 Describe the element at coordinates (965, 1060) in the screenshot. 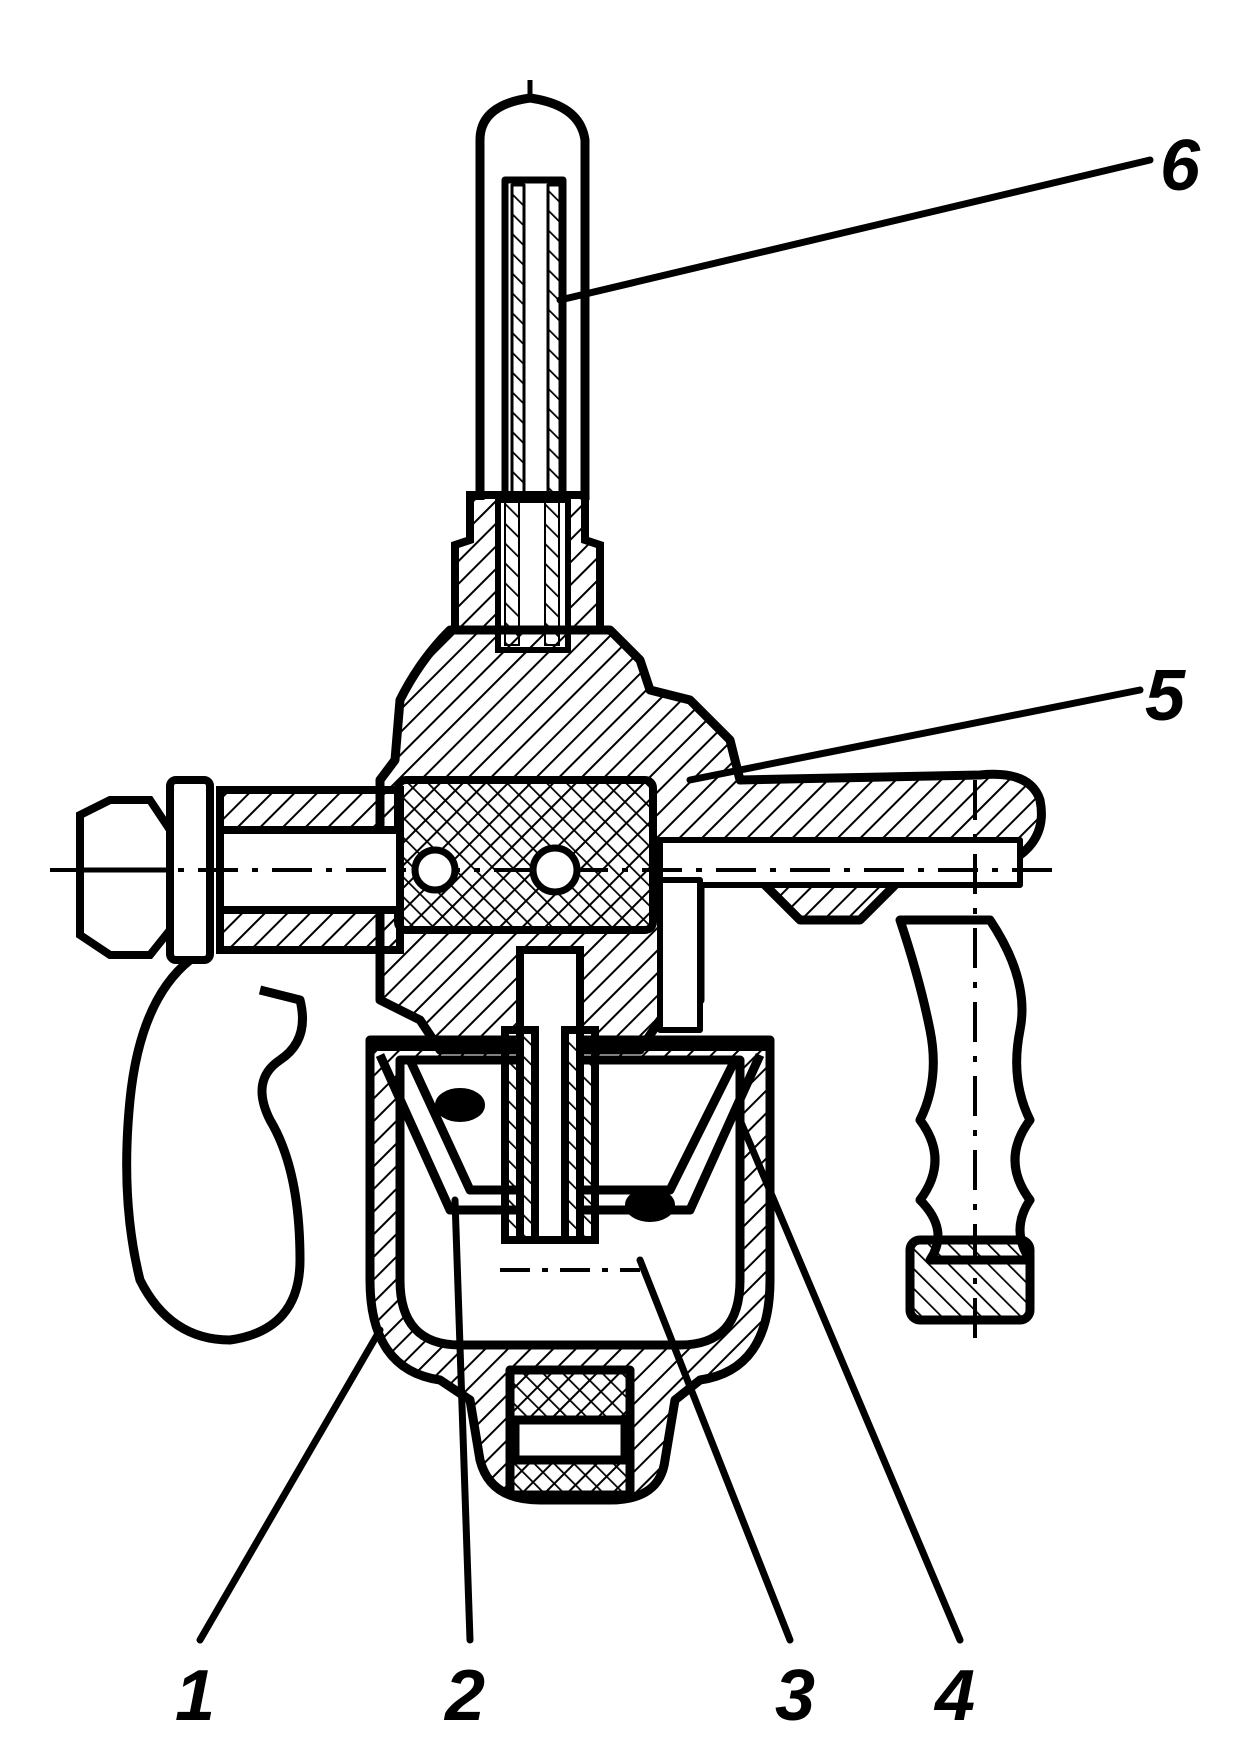

I see `right-lever` at that location.